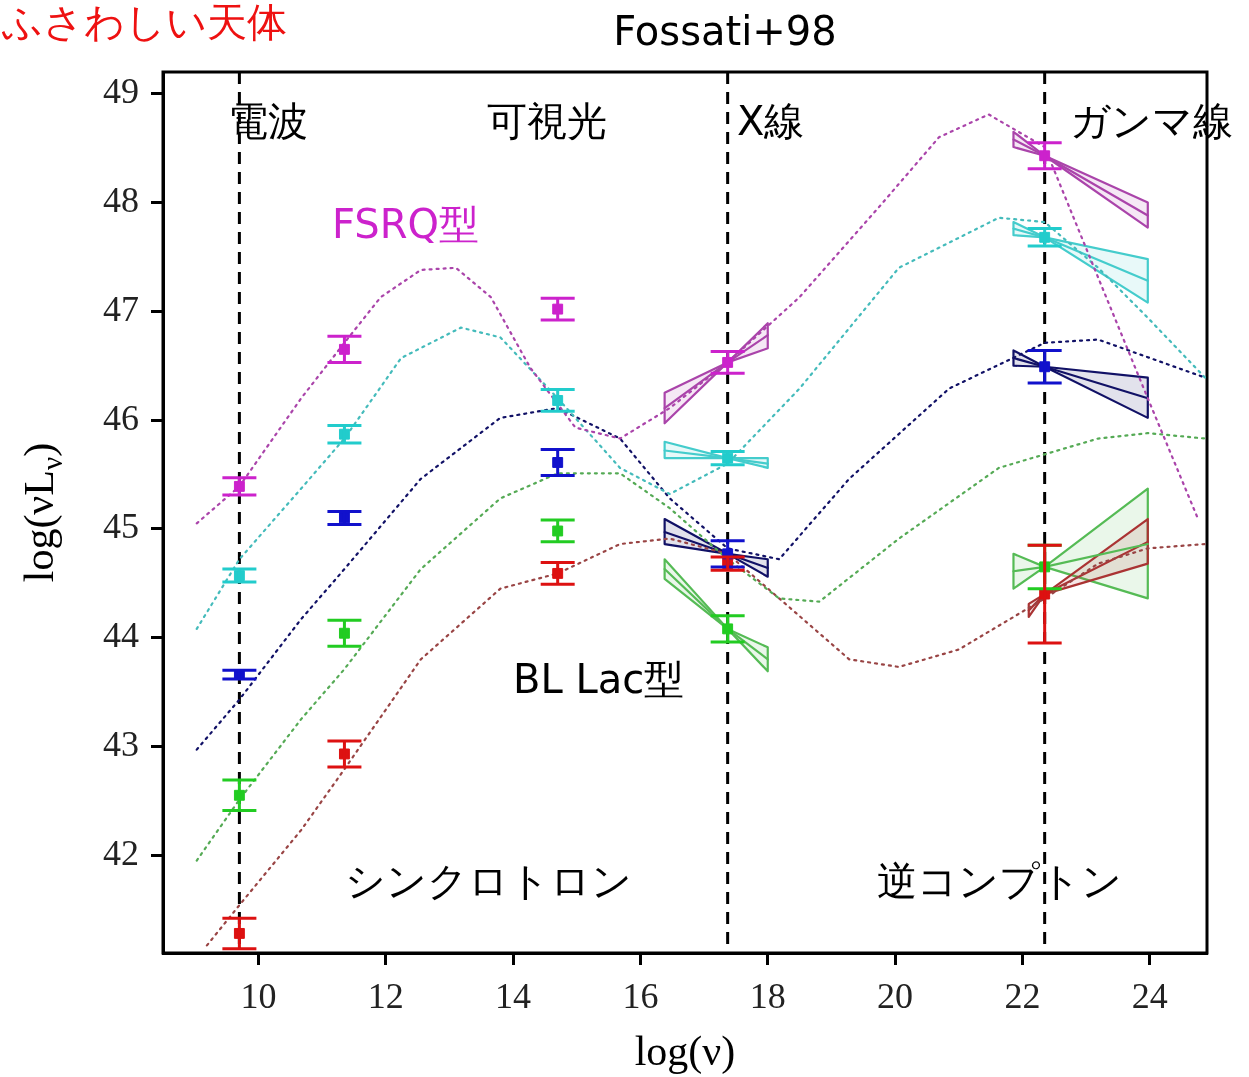 This screenshot has width=1249, height=1077. Describe the element at coordinates (725, 31) in the screenshot. I see `chart-title: Fossati+98` at that location.